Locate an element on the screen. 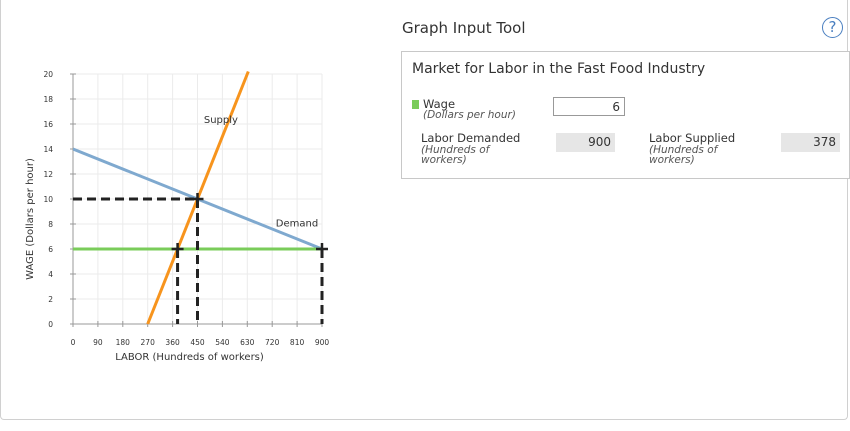 This screenshot has width=850, height=431. wage-label: Wage is located at coordinates (439, 104).